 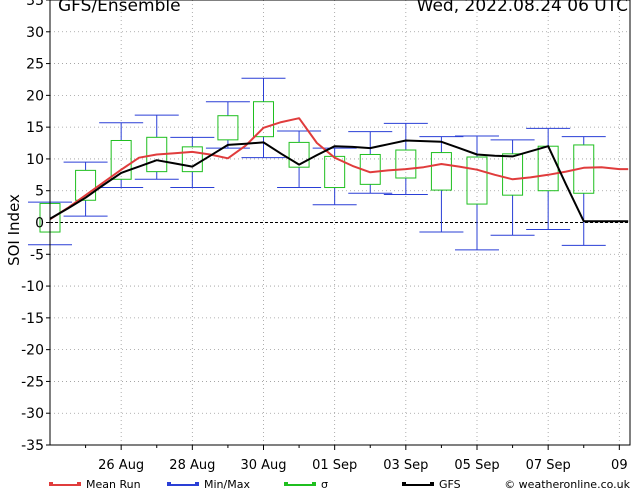 What do you see at coordinates (263, 465) in the screenshot?
I see `x-tick-label: 30 Aug` at bounding box center [263, 465].